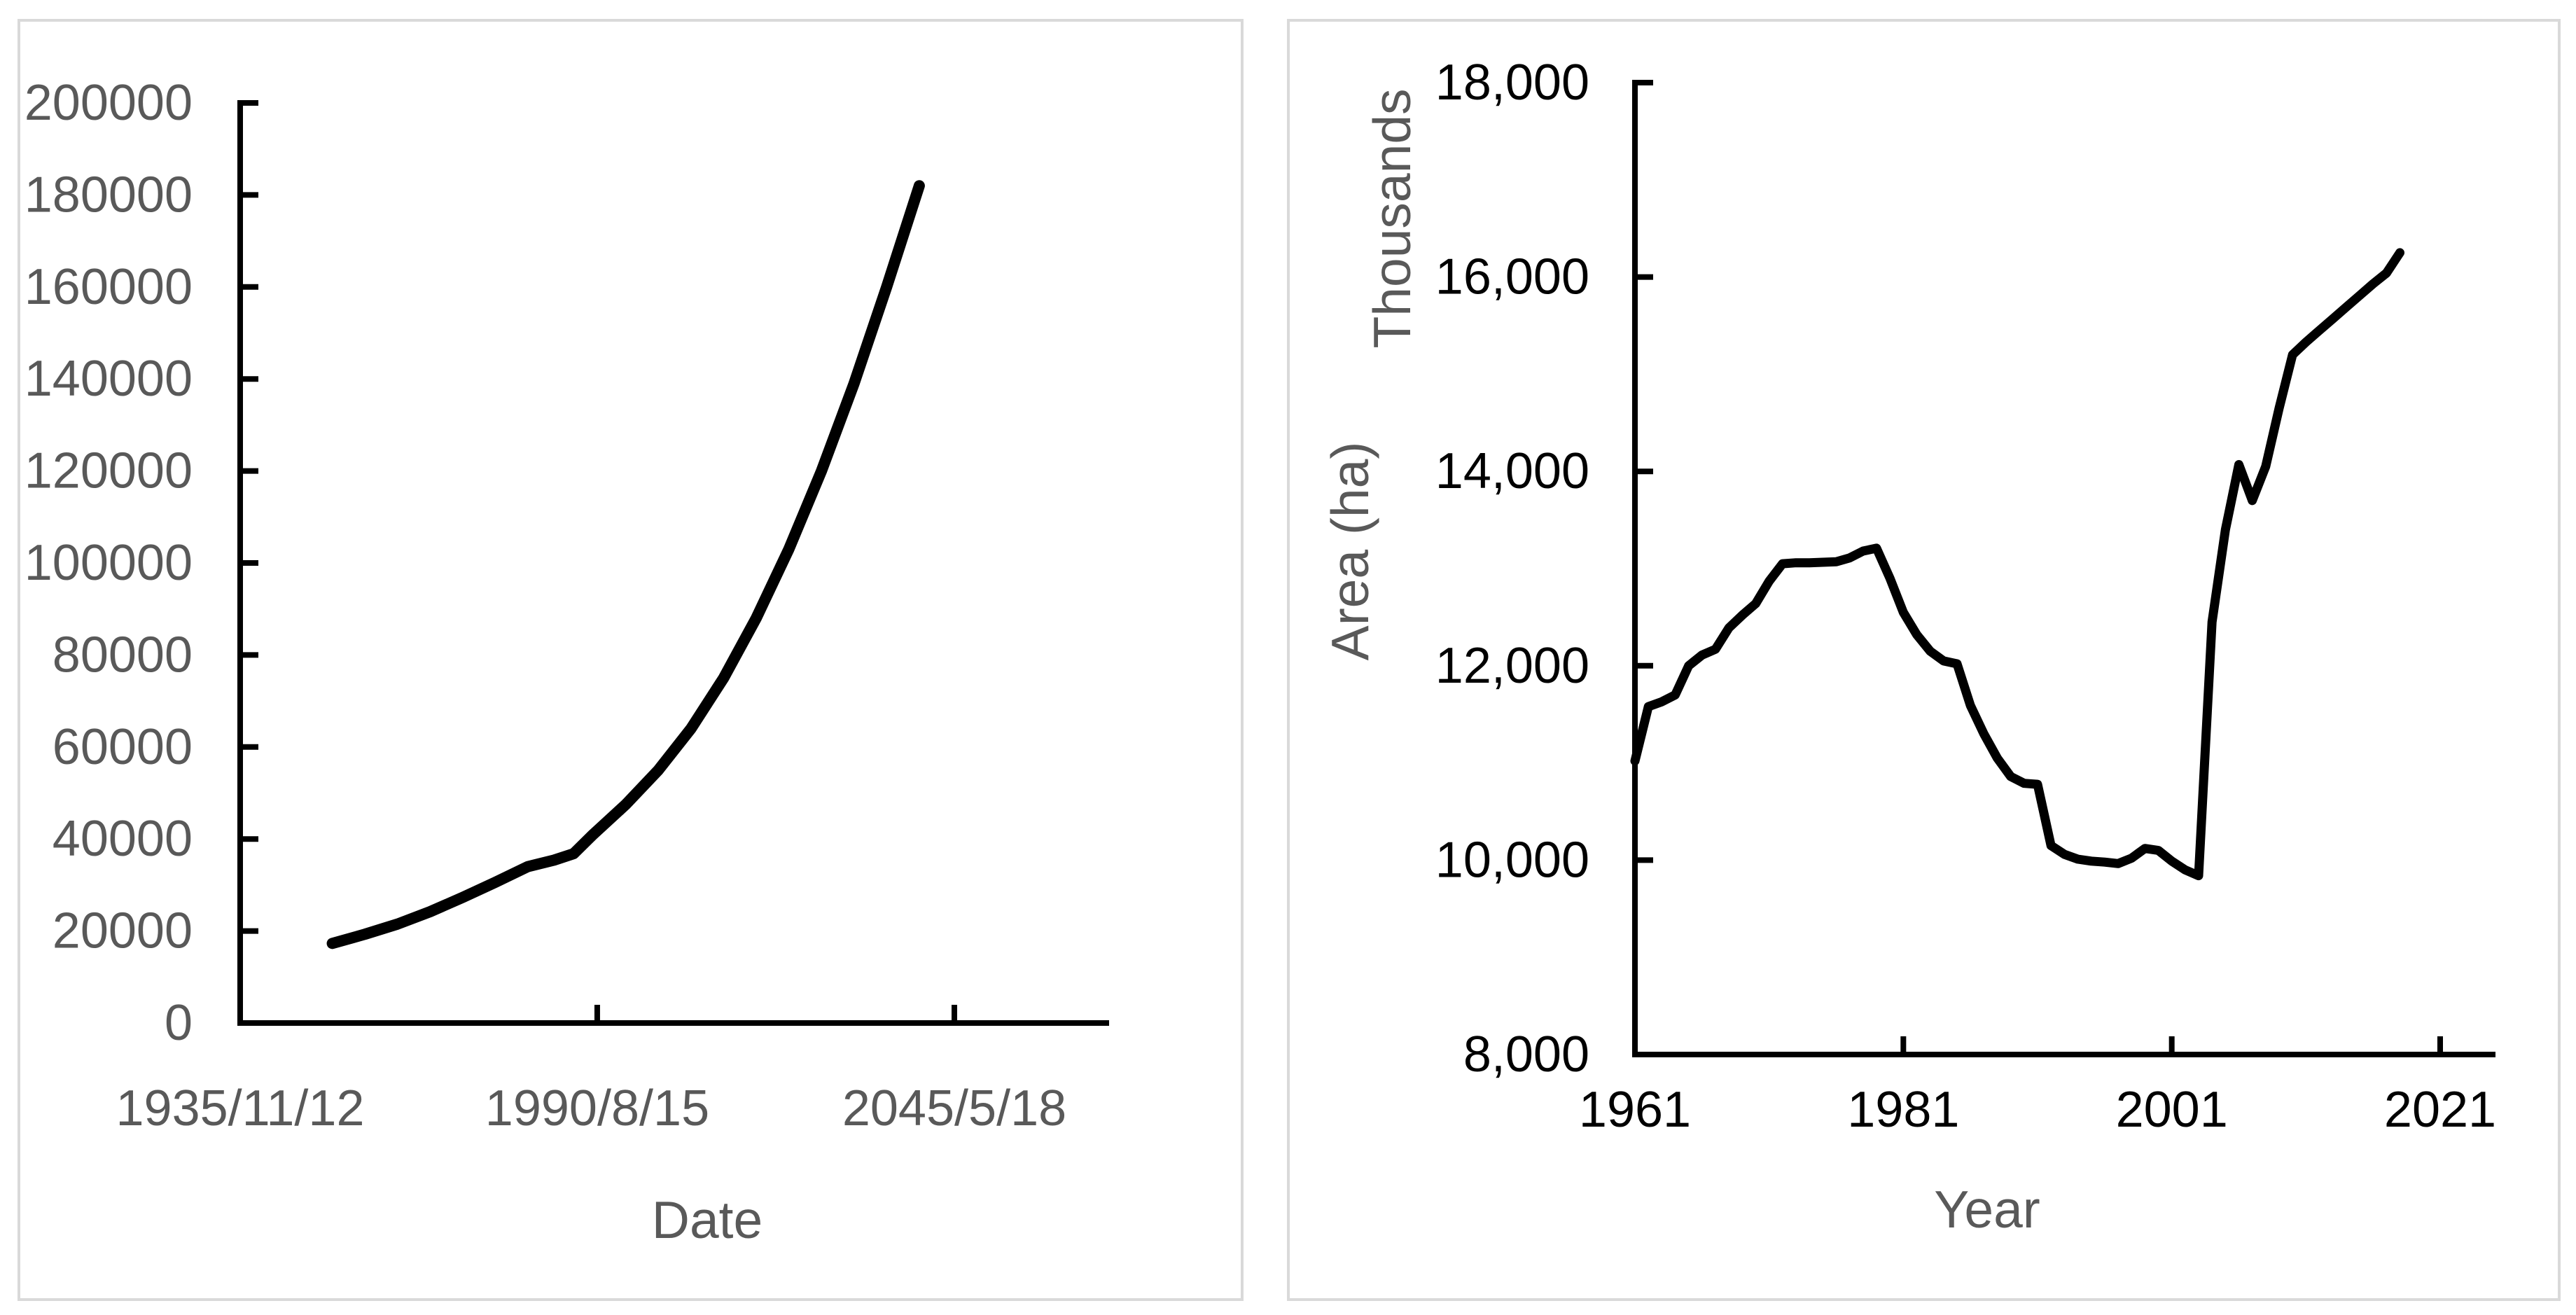  I want to click on y-tick-label: 20000, so click(123, 931).